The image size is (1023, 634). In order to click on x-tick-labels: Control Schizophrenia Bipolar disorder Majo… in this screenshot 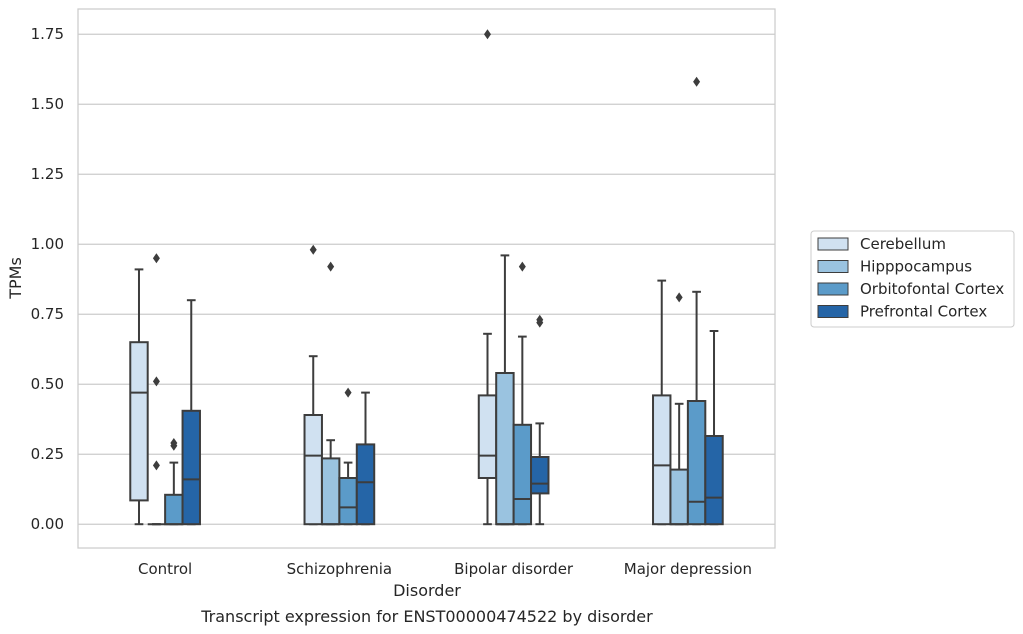, I will do `click(445, 569)`.